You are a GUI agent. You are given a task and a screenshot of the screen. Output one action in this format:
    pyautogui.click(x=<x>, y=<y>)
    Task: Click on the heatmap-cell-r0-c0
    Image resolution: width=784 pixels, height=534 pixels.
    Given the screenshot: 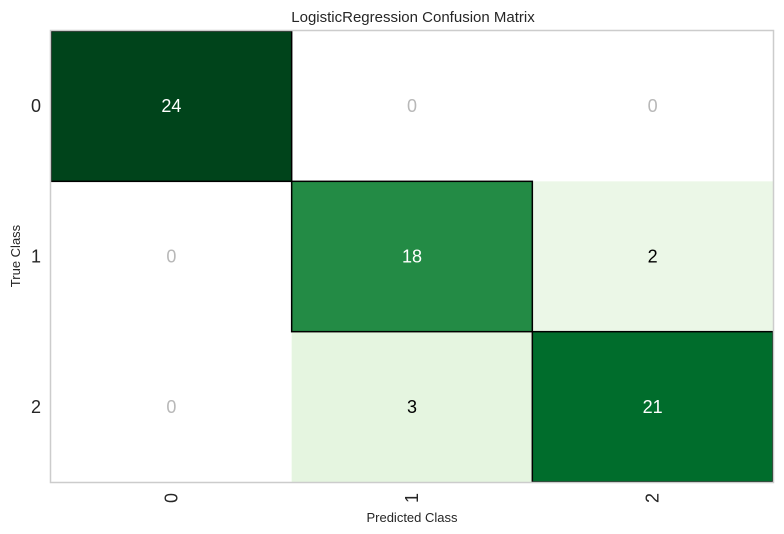 What is the action you would take?
    pyautogui.click(x=172, y=106)
    